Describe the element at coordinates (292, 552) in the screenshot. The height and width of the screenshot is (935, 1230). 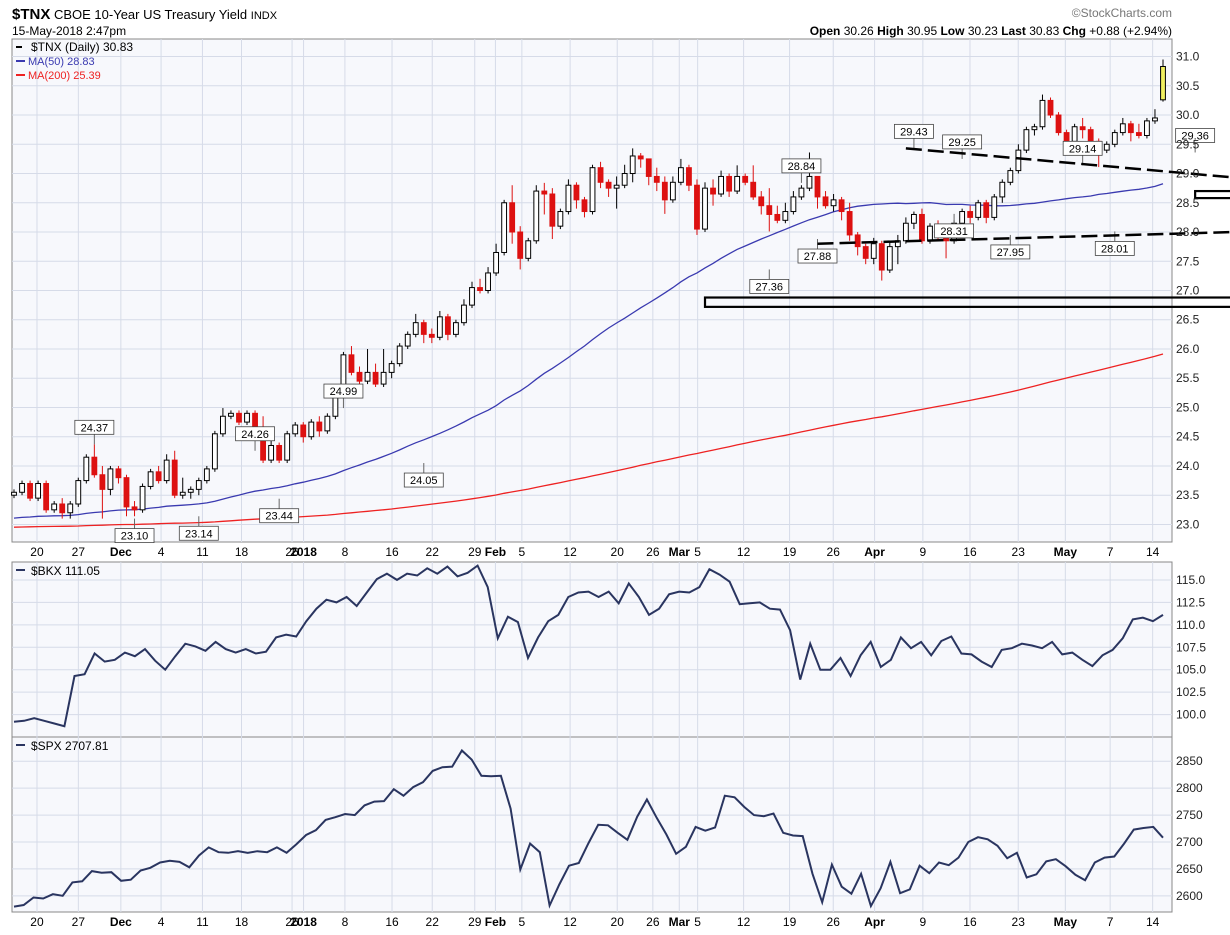
I see `main-x-tick-6: 26` at that location.